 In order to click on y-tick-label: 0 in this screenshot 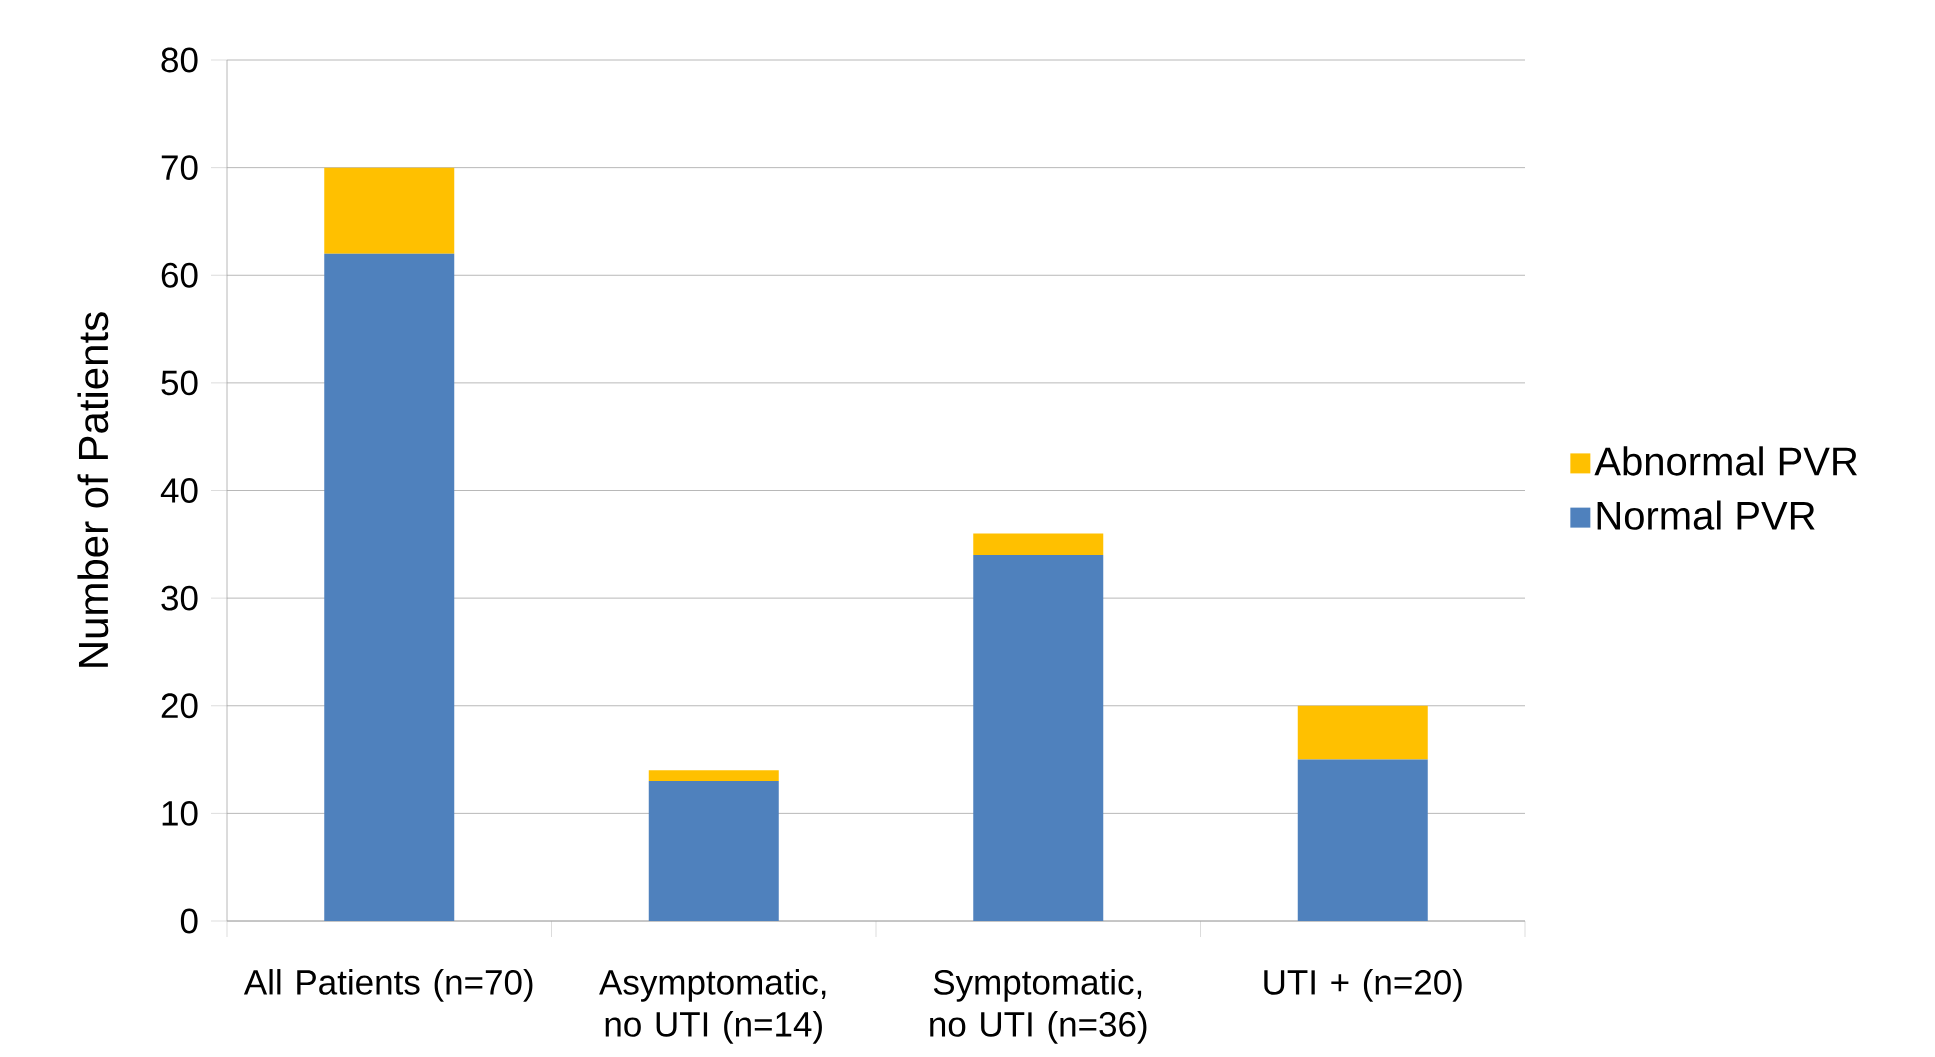, I will do `click(189, 921)`.